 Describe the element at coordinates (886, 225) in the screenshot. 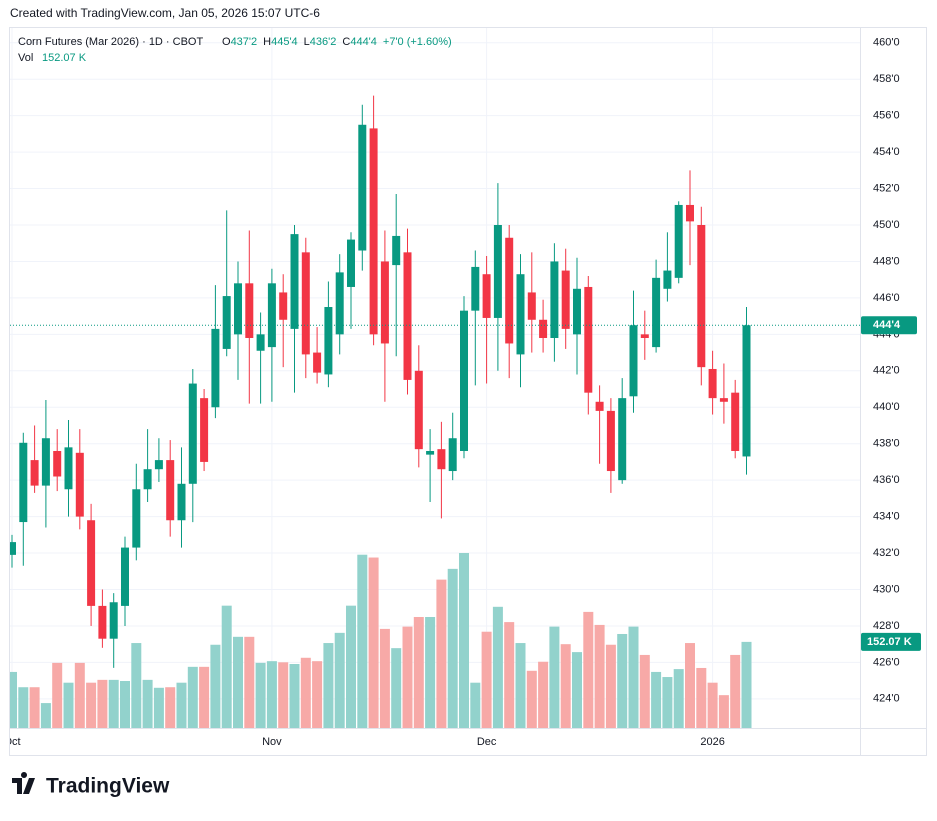

I see `y-tick-label: 450'0` at that location.